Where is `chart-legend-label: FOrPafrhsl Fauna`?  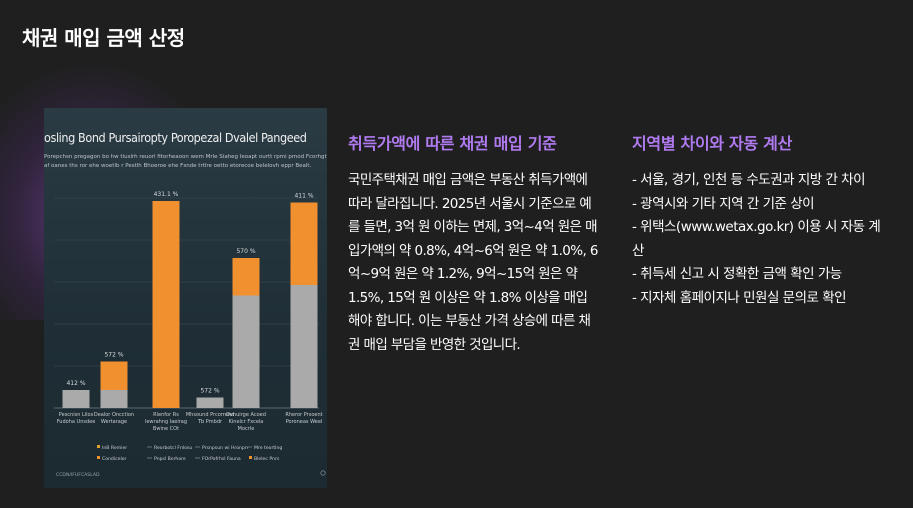
chart-legend-label: FOrPafrhsl Fauna is located at coordinates (221, 459).